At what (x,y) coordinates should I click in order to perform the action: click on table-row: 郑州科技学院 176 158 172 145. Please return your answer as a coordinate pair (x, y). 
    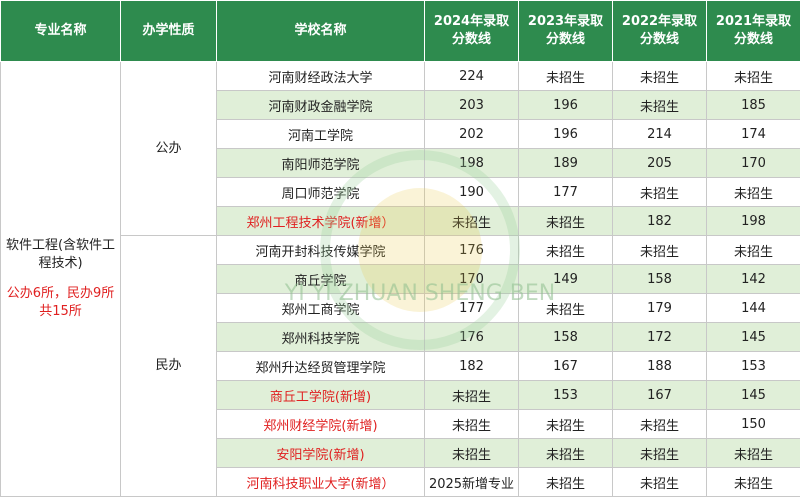
    Looking at the image, I should click on (400, 337).